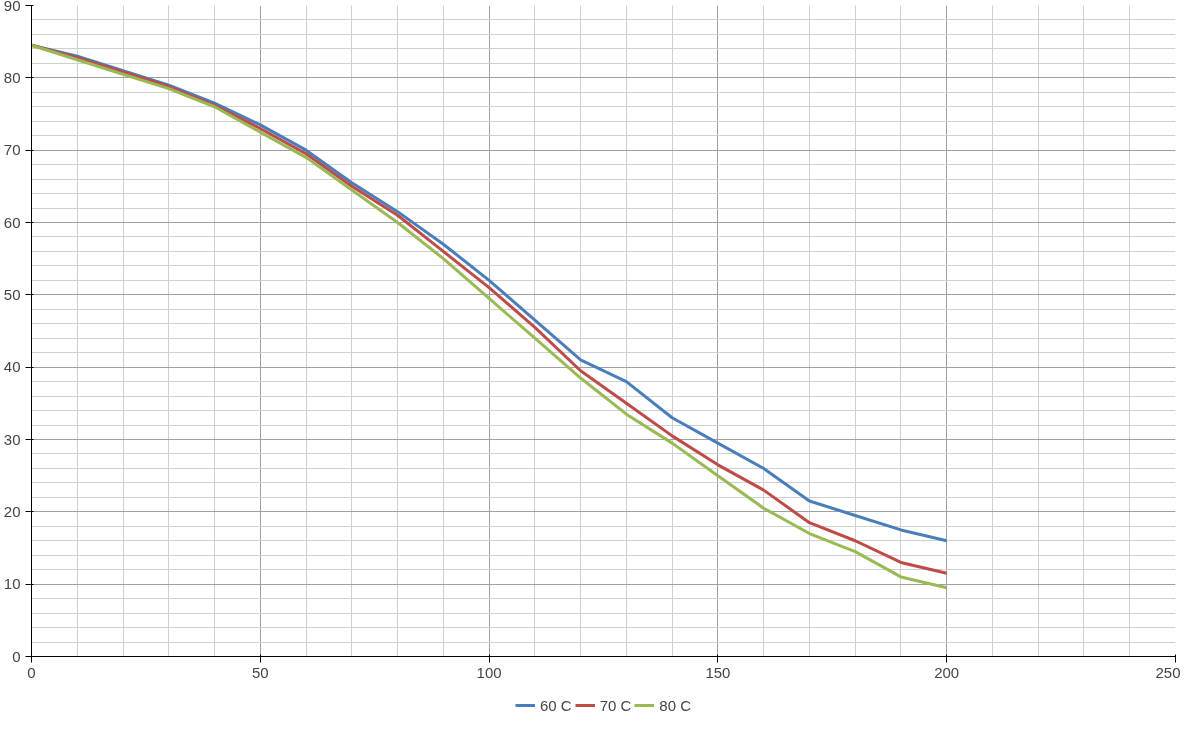 Image resolution: width=1187 pixels, height=756 pixels. What do you see at coordinates (260, 672) in the screenshot?
I see `x-tick-label: 50` at bounding box center [260, 672].